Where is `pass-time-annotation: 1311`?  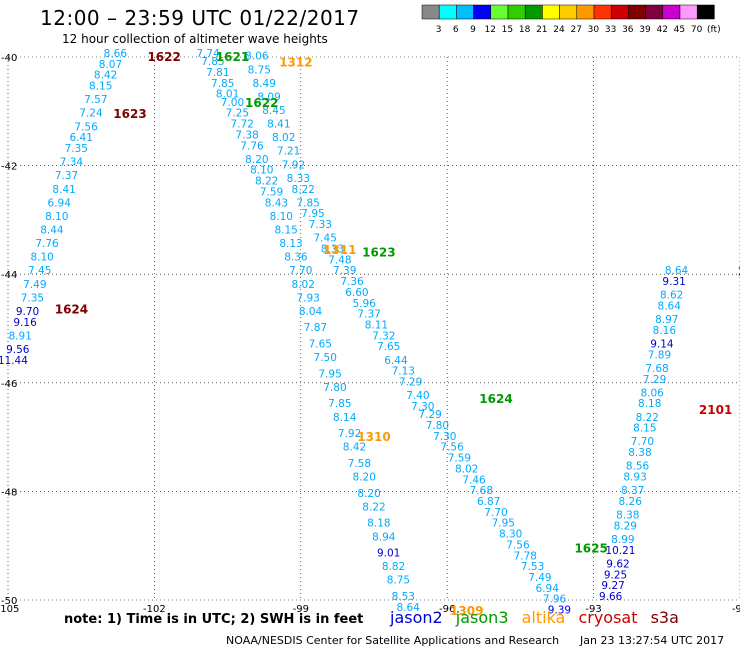
pass-time-annotation: 1311 is located at coordinates (339, 250).